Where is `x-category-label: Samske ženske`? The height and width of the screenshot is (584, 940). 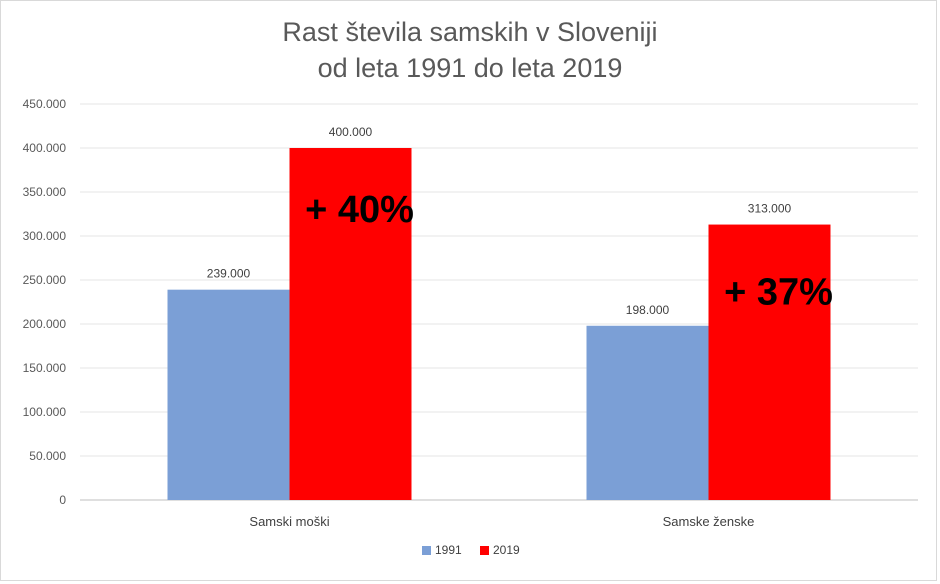 x-category-label: Samske ženske is located at coordinates (709, 521).